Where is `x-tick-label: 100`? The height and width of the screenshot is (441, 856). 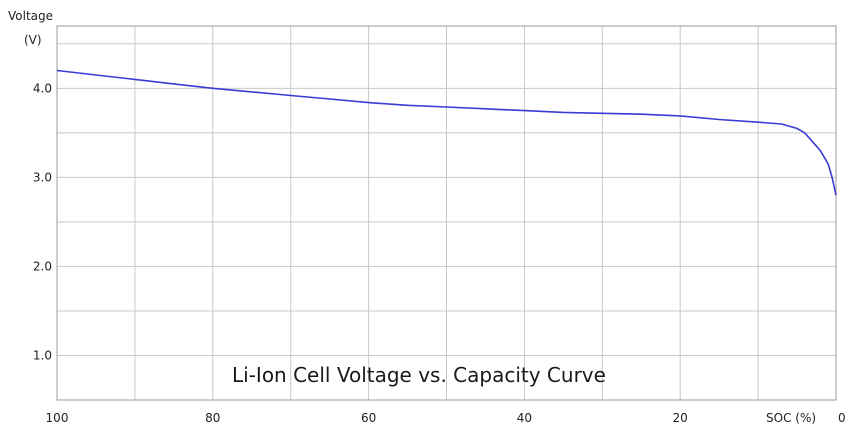
x-tick-label: 100 is located at coordinates (57, 418).